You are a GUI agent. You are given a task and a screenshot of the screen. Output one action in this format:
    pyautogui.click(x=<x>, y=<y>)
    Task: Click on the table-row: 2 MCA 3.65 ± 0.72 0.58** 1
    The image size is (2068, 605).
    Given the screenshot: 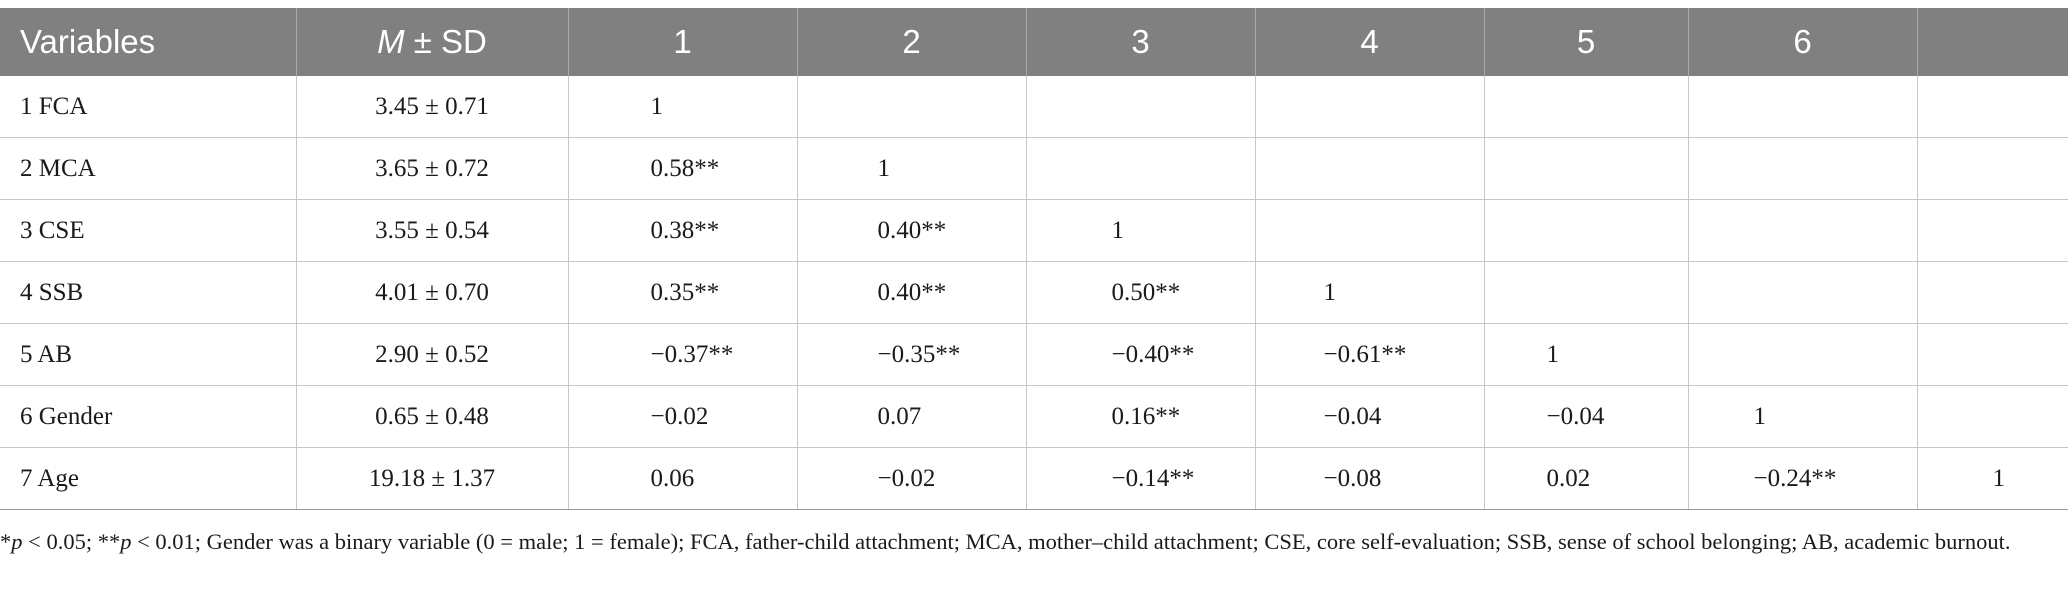 What is the action you would take?
    pyautogui.click(x=1034, y=168)
    